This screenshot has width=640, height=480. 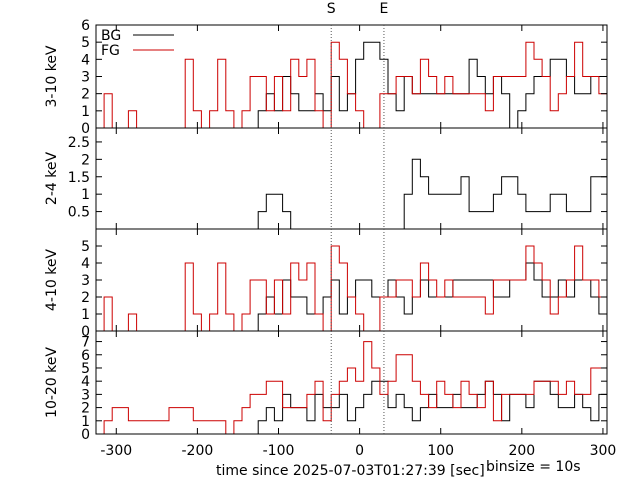 I want to click on y-tick-label: 7, so click(x=85, y=343).